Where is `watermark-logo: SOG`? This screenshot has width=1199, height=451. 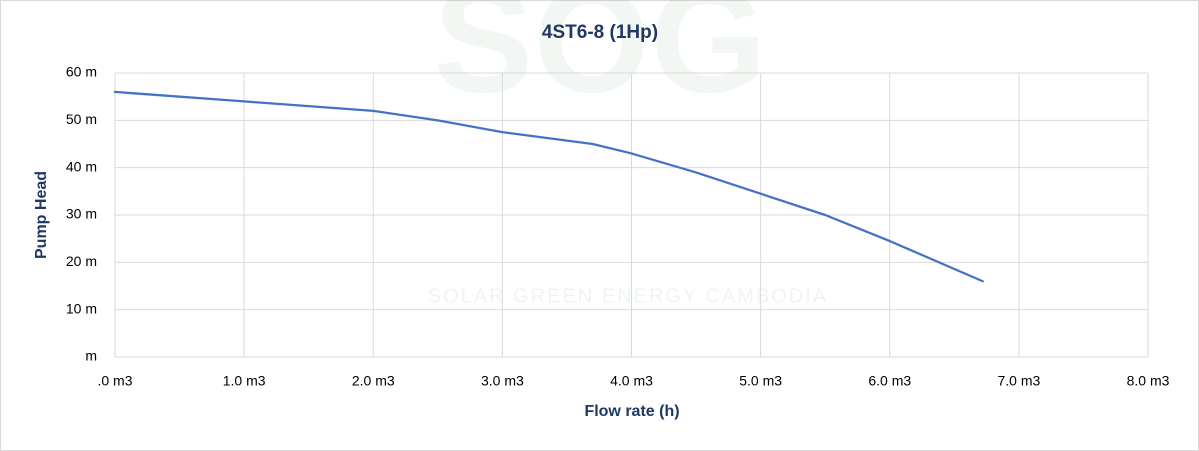
watermark-logo: SOG is located at coordinates (599, 62).